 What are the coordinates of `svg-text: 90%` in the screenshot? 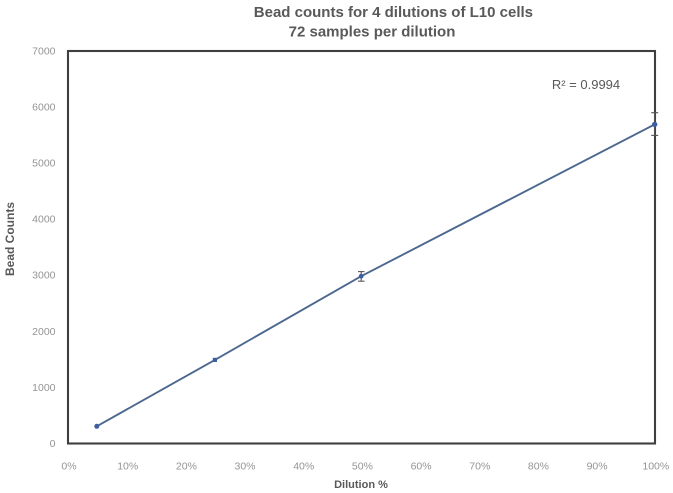 It's located at (597, 467).